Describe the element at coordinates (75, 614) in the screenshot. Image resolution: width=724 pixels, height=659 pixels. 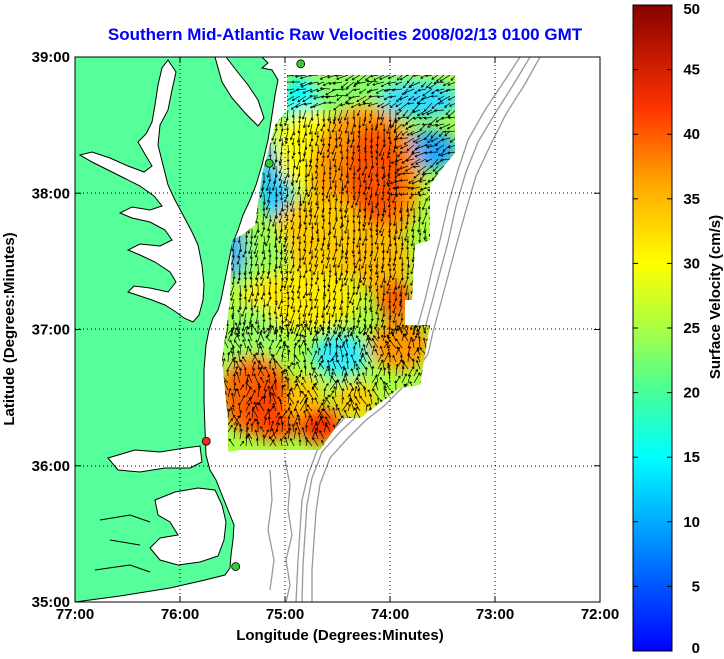
I see `x-tick-label: 77:00` at that location.